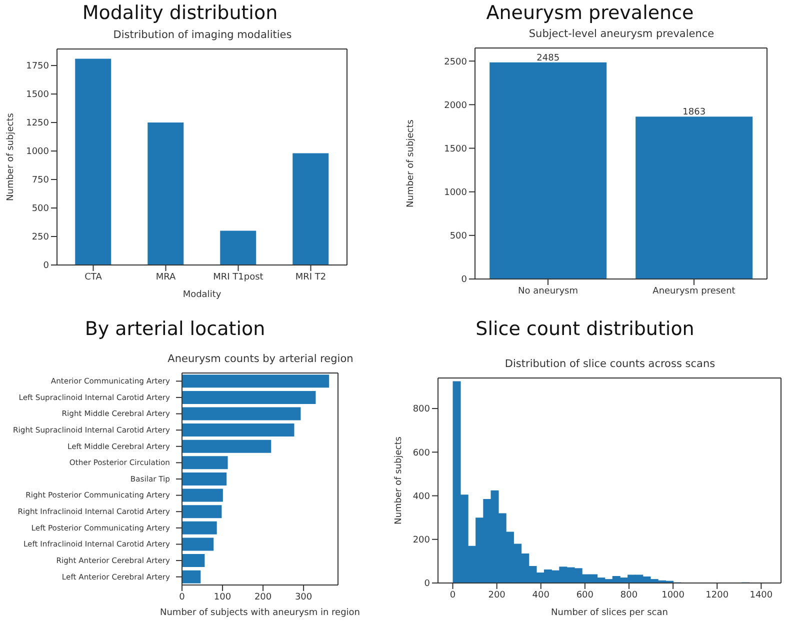  What do you see at coordinates (585, 595) in the screenshot?
I see `x-tick-label: 600` at bounding box center [585, 595].